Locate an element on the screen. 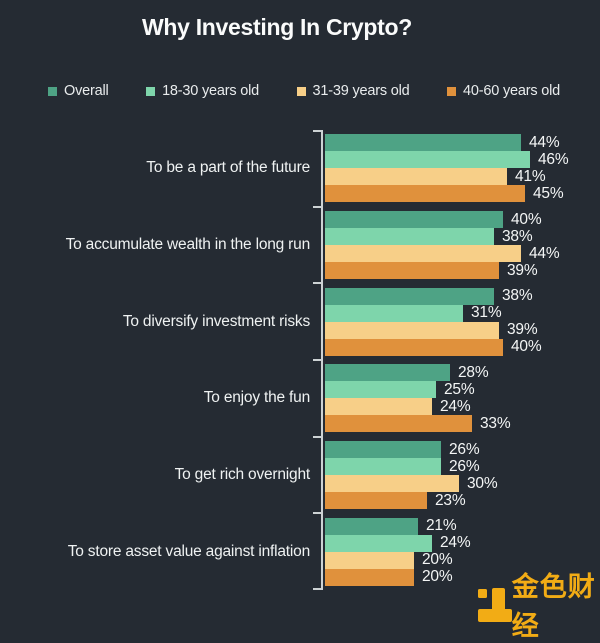 The height and width of the screenshot is (643, 600). category-label: To diversify investment risks is located at coordinates (216, 321).